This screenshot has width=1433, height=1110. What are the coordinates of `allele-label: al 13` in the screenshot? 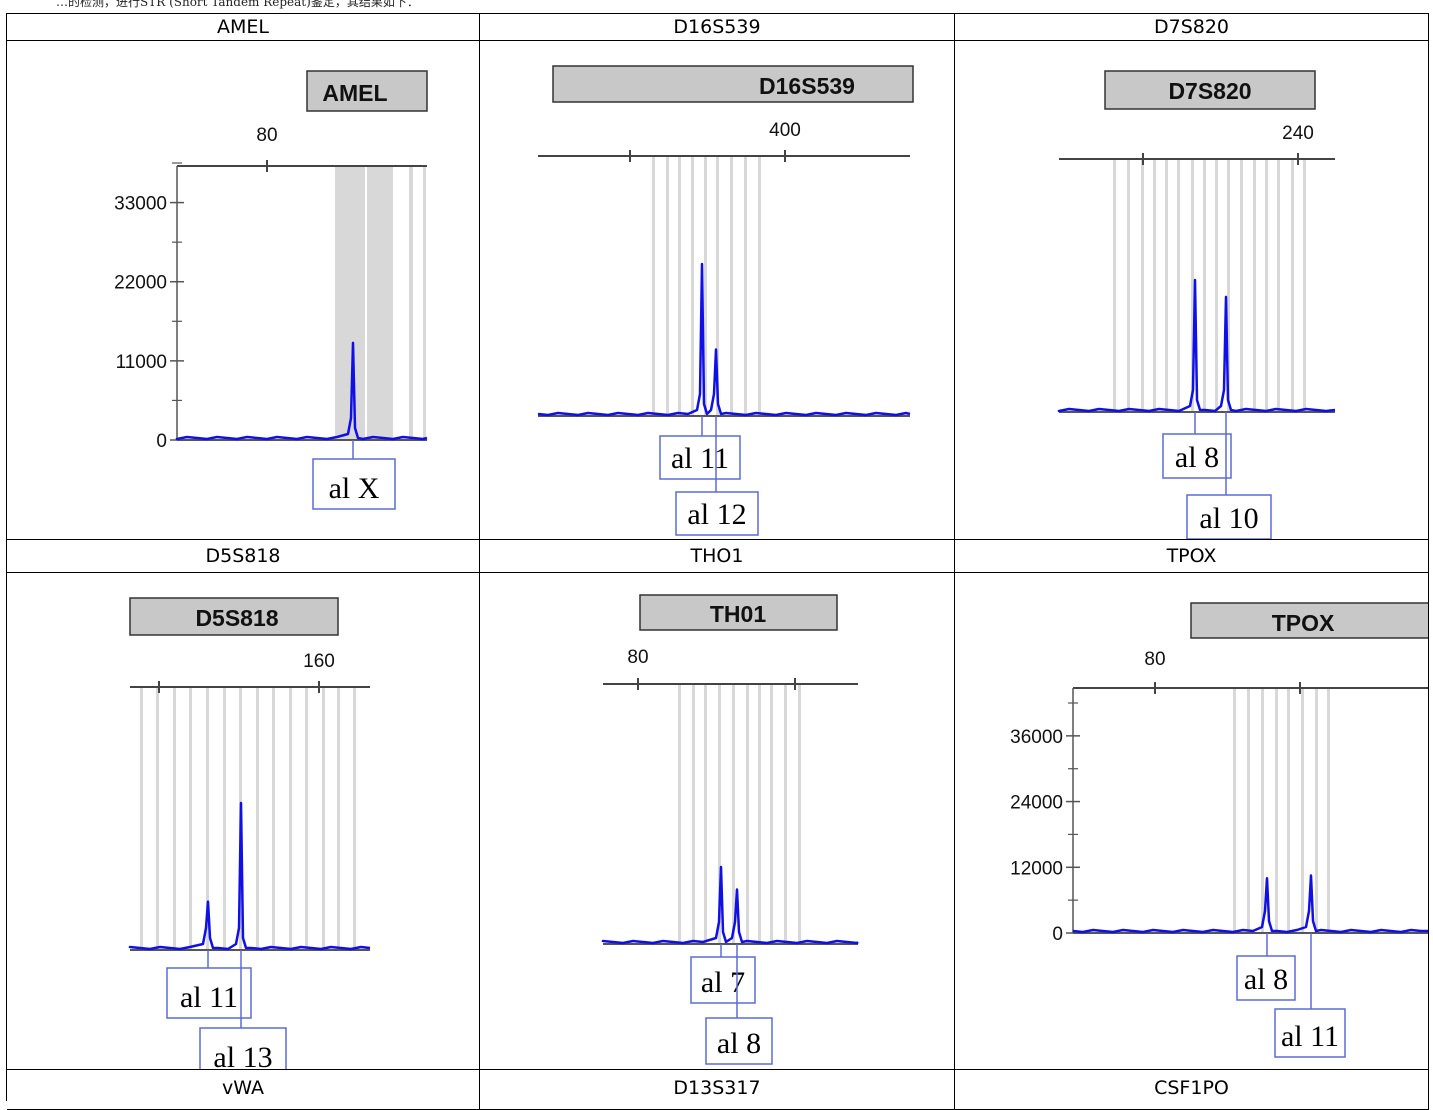 It's located at (242, 1055).